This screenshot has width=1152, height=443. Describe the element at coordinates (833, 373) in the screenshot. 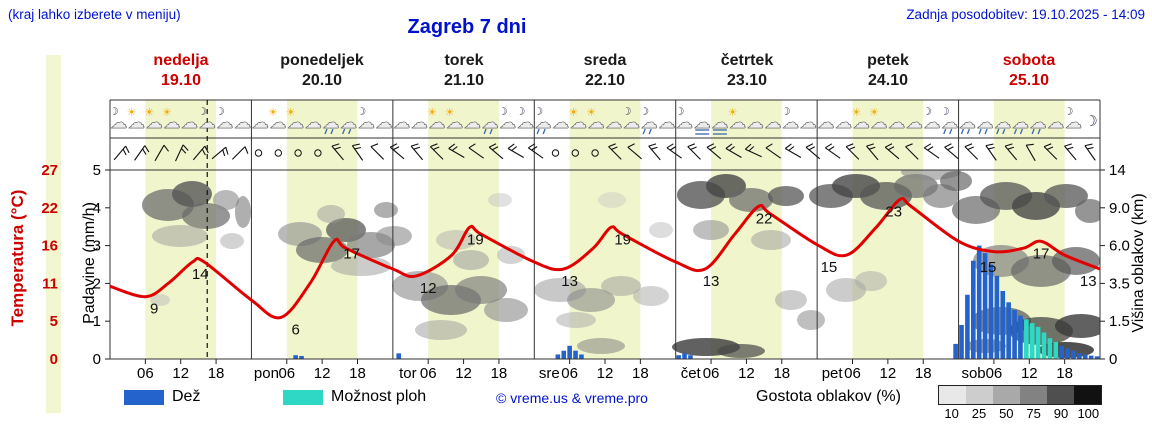

I see `day-abbrev-label: pet` at that location.